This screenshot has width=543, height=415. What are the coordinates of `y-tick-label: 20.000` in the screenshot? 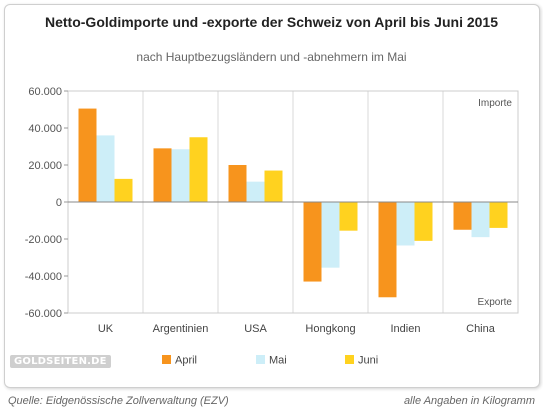 It's located at (45, 166).